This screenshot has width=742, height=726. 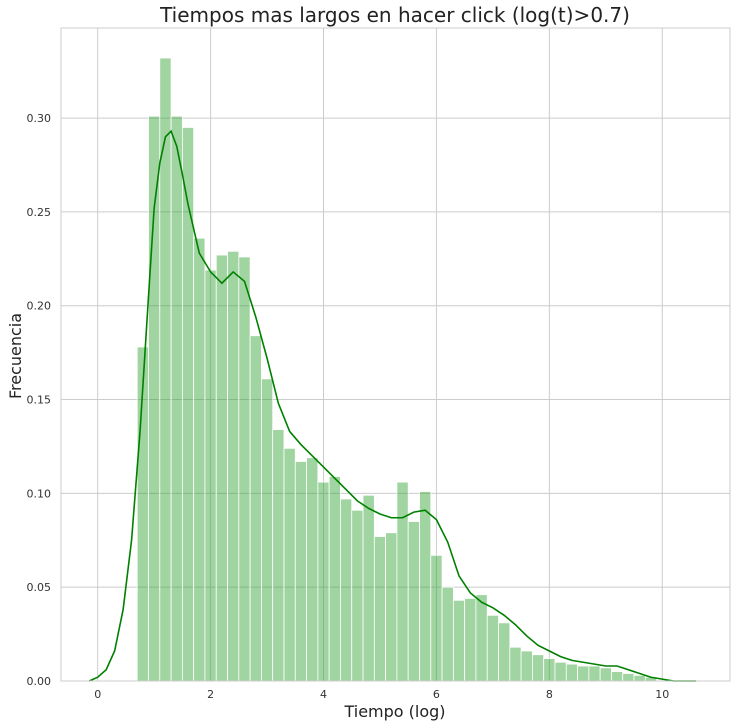 I want to click on y-tick-label: 0.30, so click(x=39, y=118).